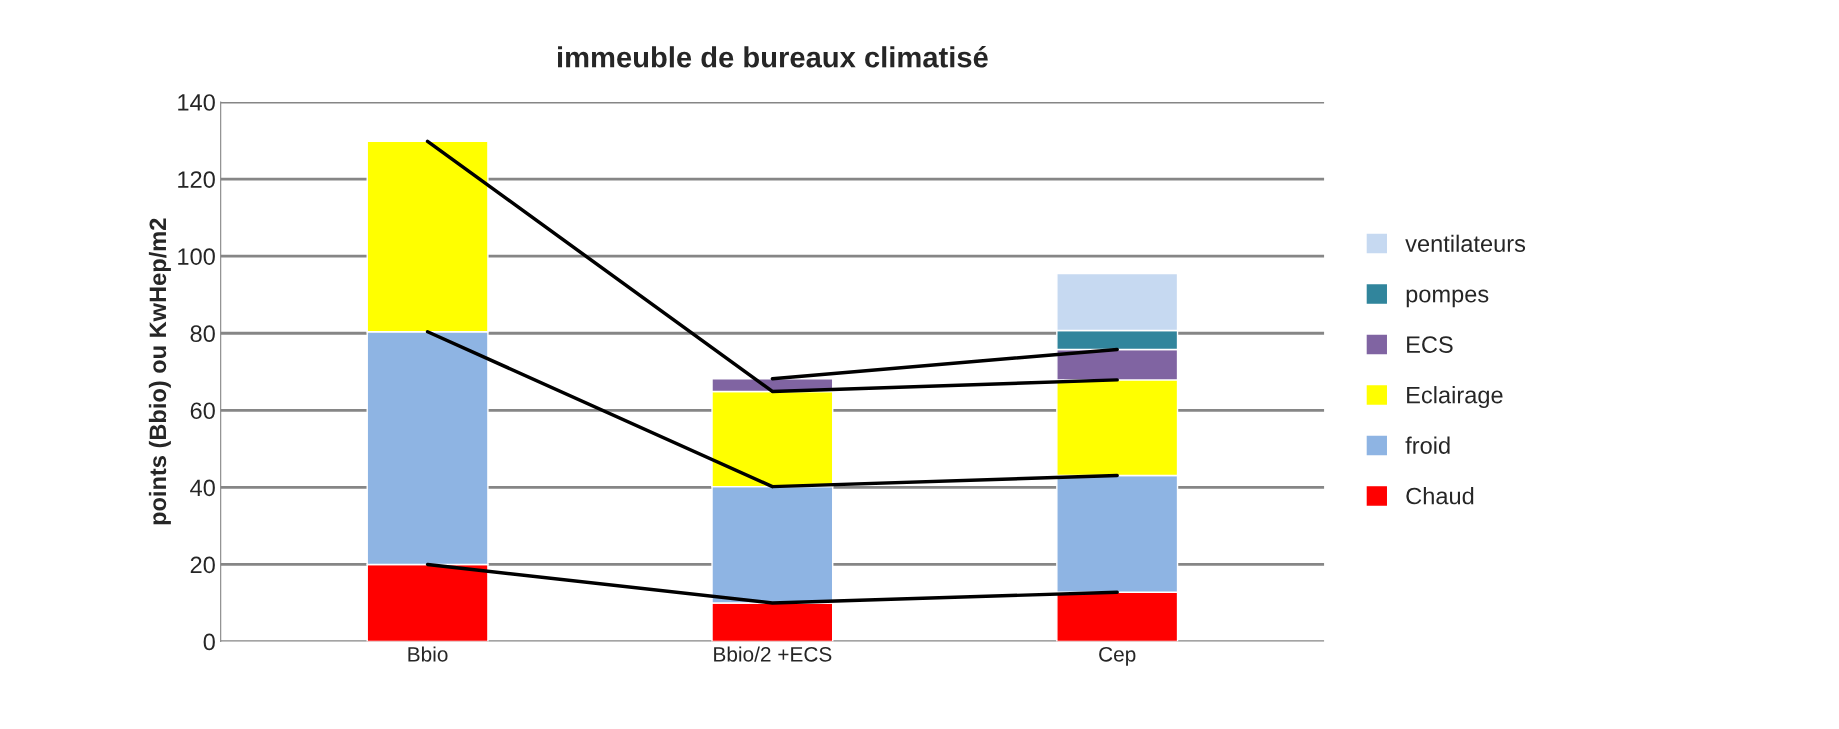 The height and width of the screenshot is (729, 1839). Describe the element at coordinates (202, 488) in the screenshot. I see `y-tick-label: 40` at that location.